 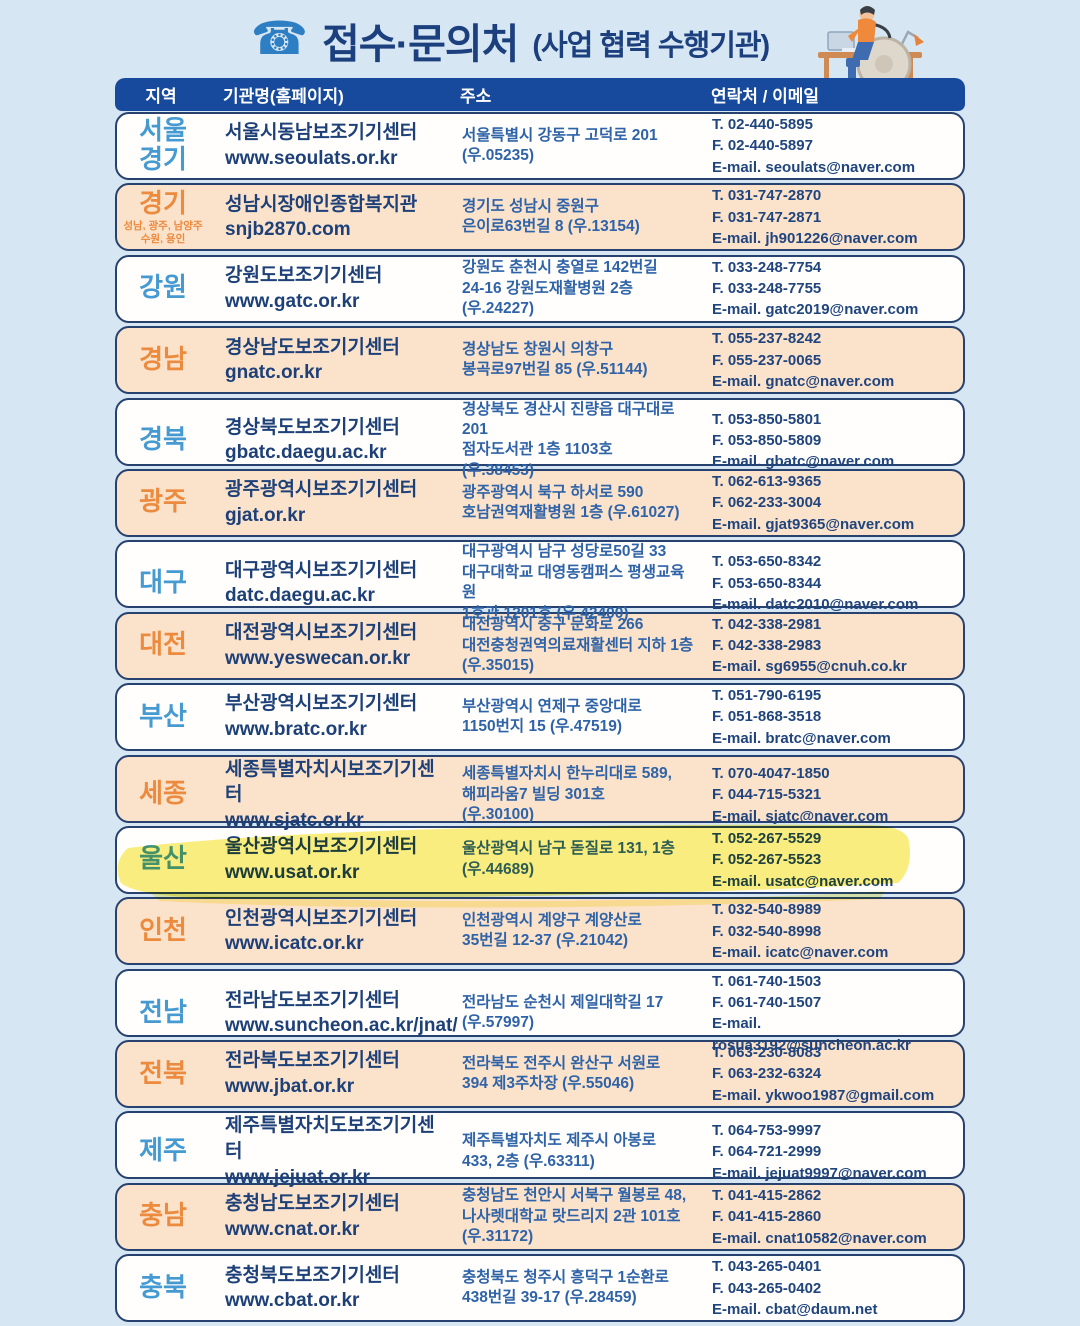 I want to click on address-line: 봉곡로97번길 85 (우.51144), so click(x=555, y=370).